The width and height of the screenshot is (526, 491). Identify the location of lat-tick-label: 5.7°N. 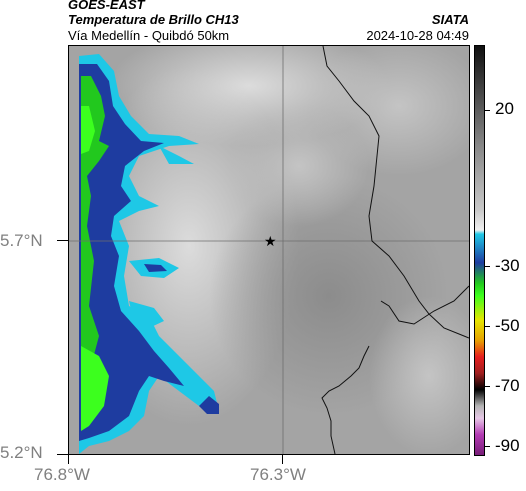
(21, 240).